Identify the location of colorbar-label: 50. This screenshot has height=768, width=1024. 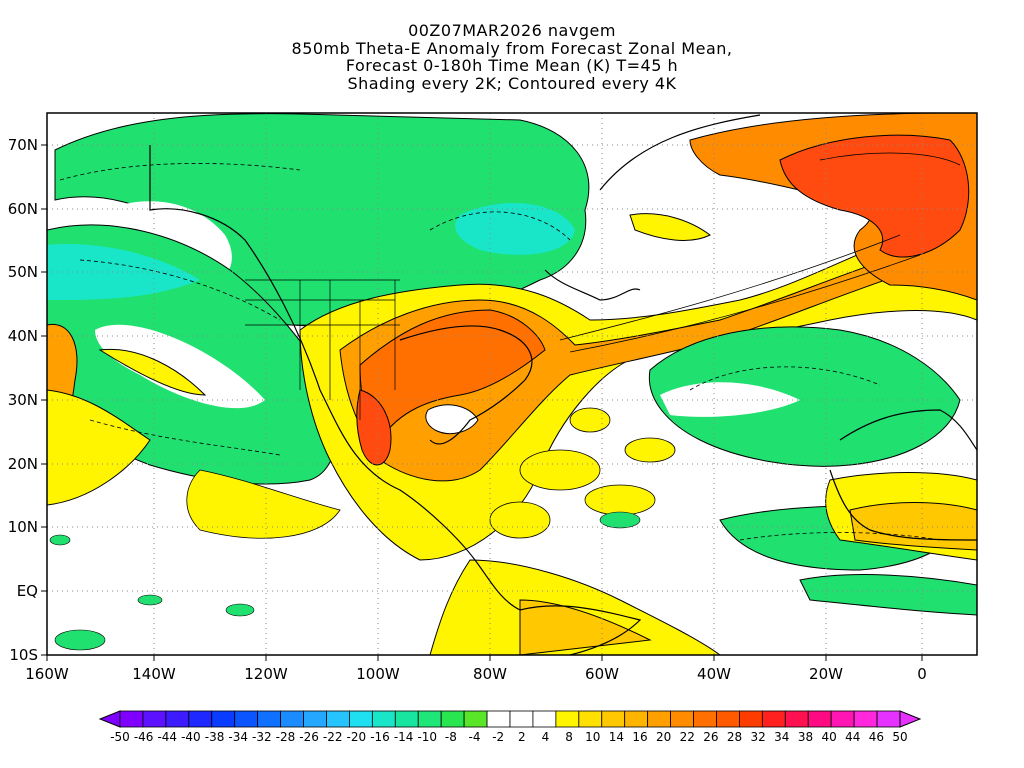
(899, 737).